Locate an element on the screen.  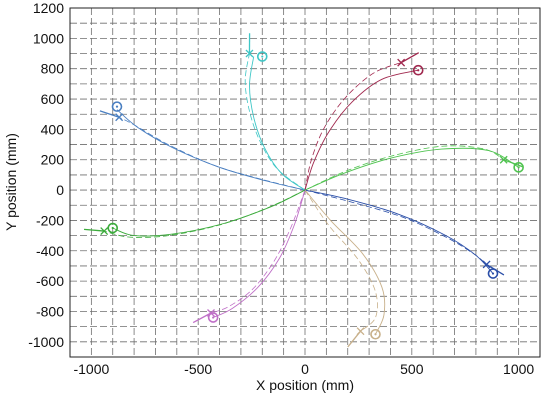
y-tick-label: 200 is located at coordinates (53, 160).